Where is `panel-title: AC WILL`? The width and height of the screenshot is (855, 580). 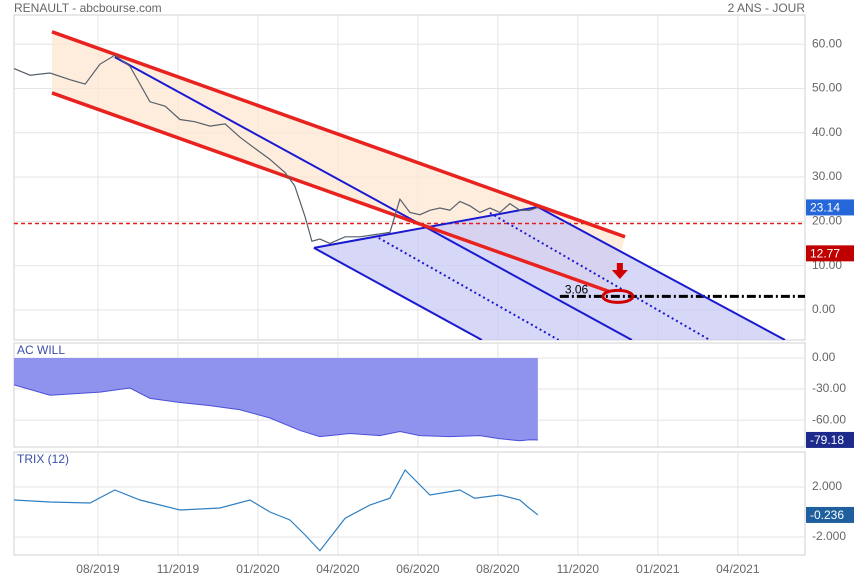
panel-title: AC WILL is located at coordinates (41, 350).